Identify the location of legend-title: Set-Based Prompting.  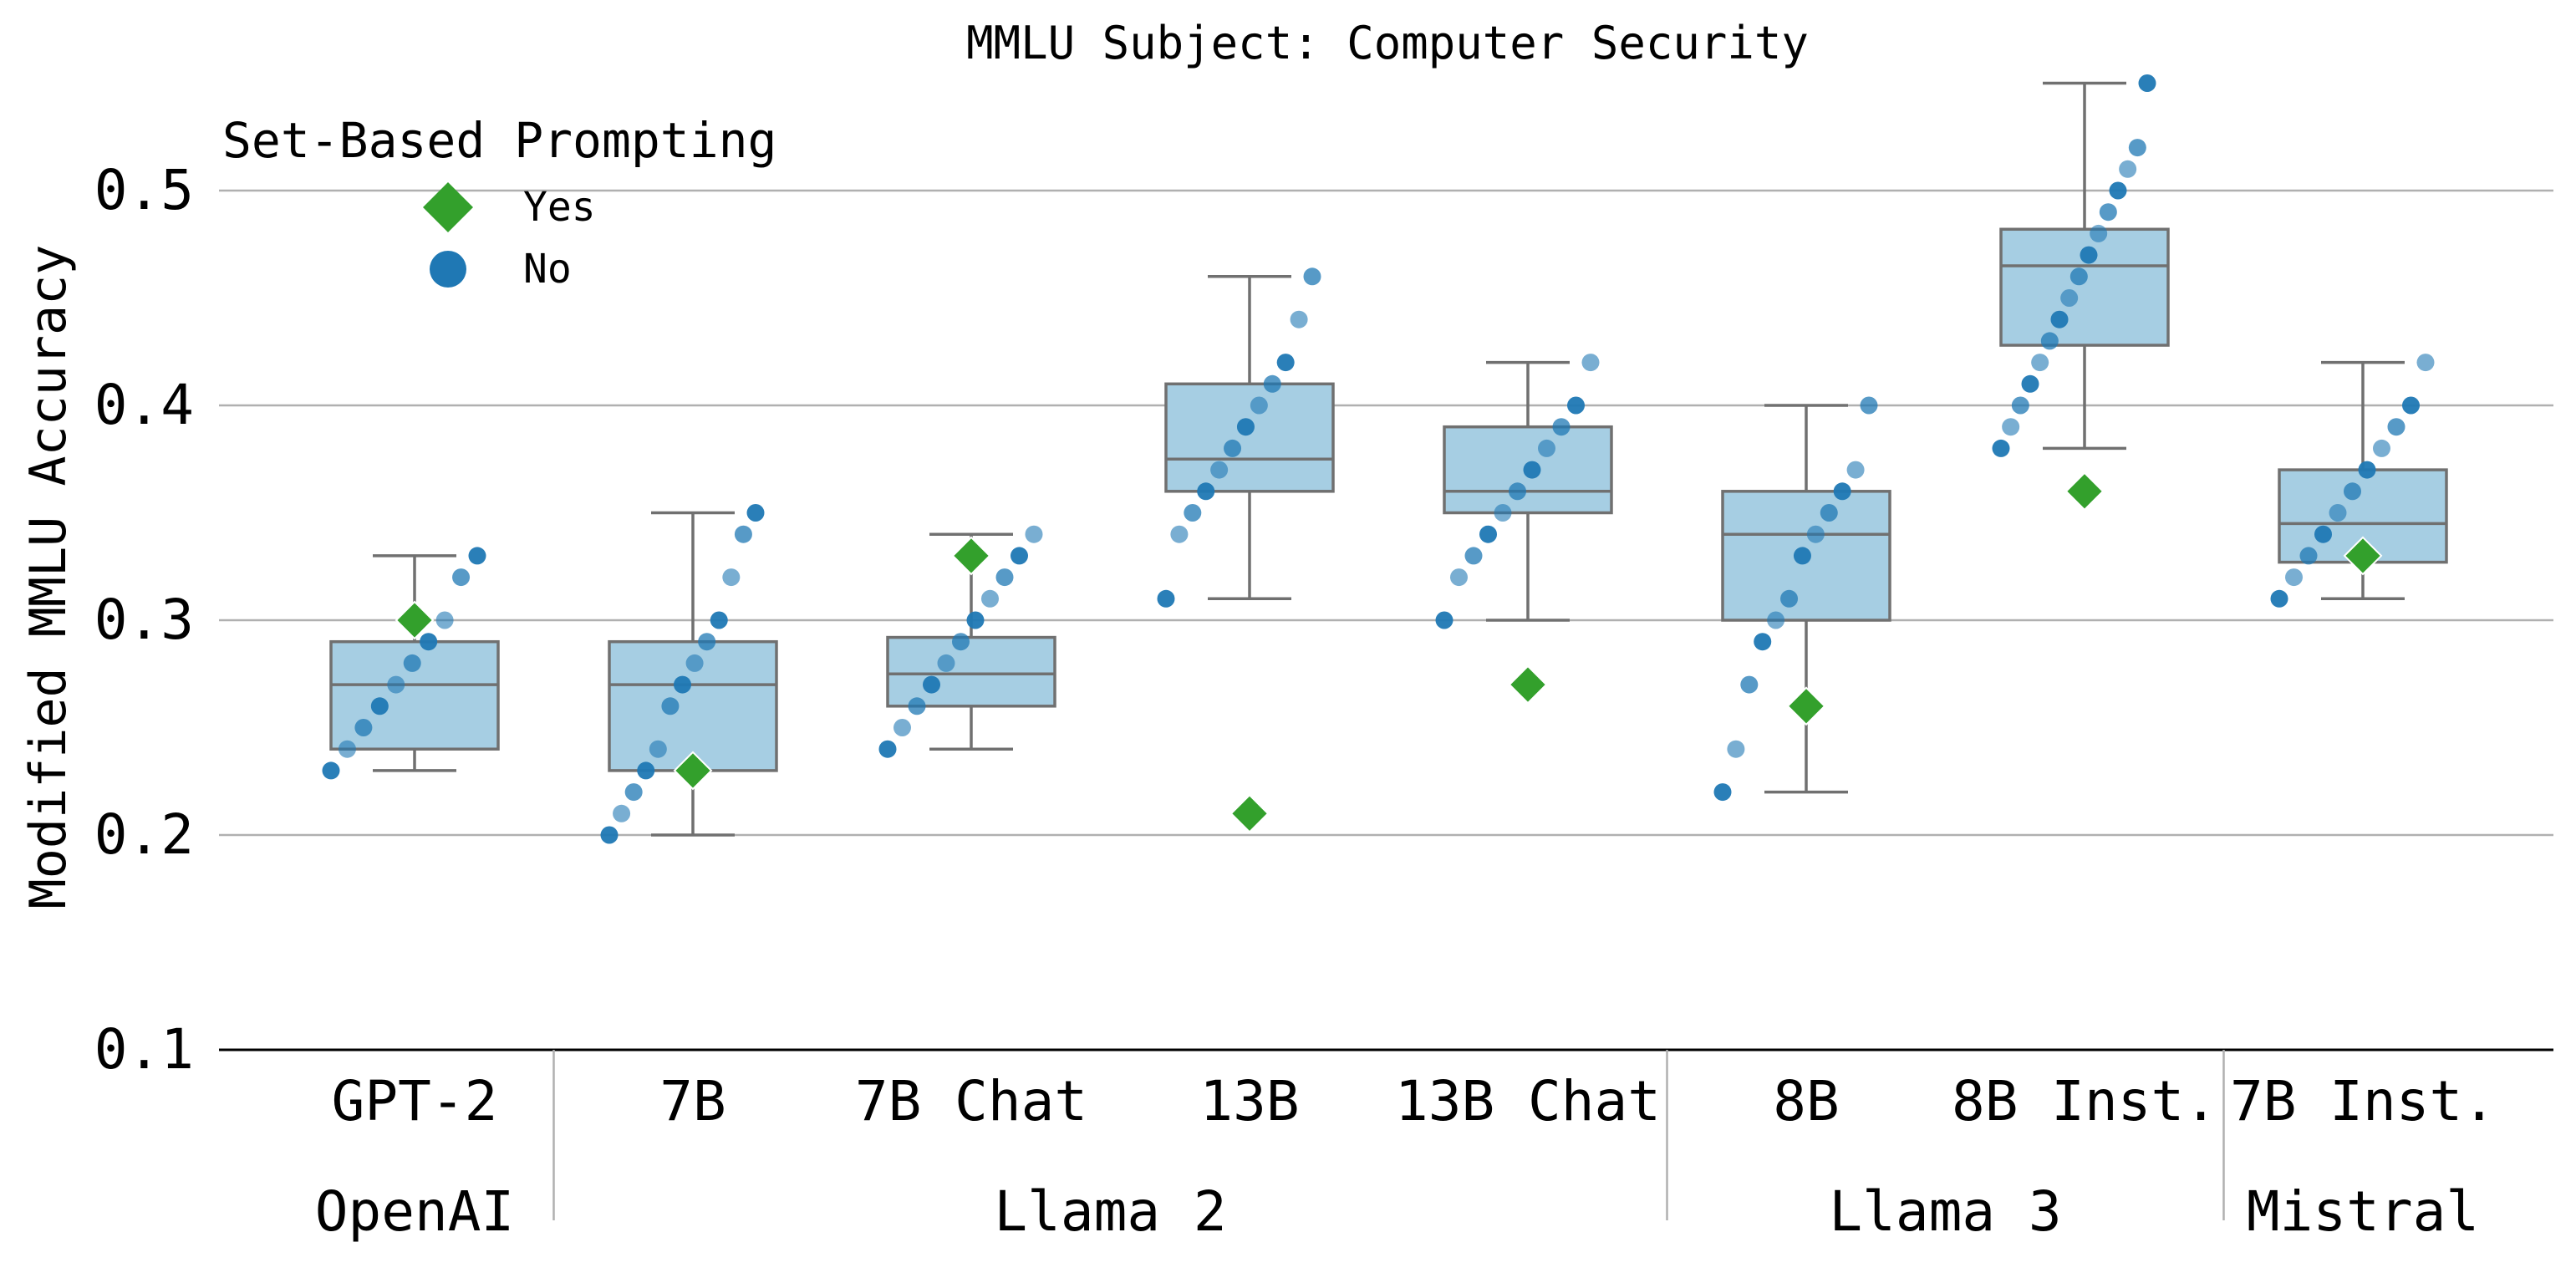
(499, 140).